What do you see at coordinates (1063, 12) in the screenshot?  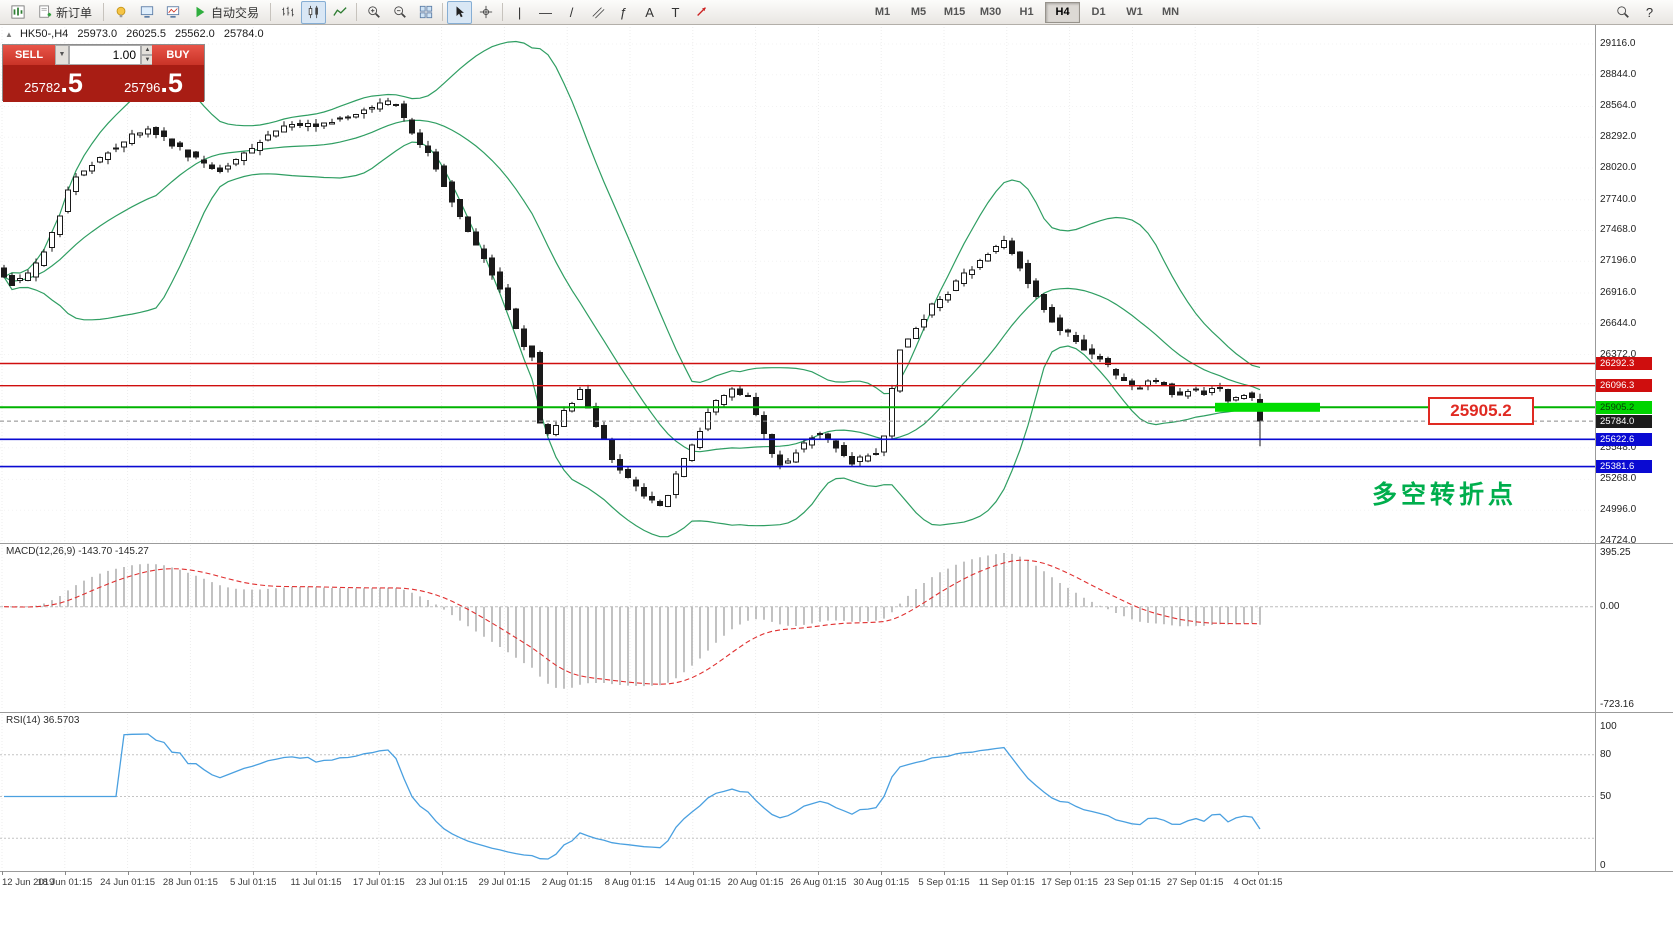 I see `timeframe-button-H4: H4` at bounding box center [1063, 12].